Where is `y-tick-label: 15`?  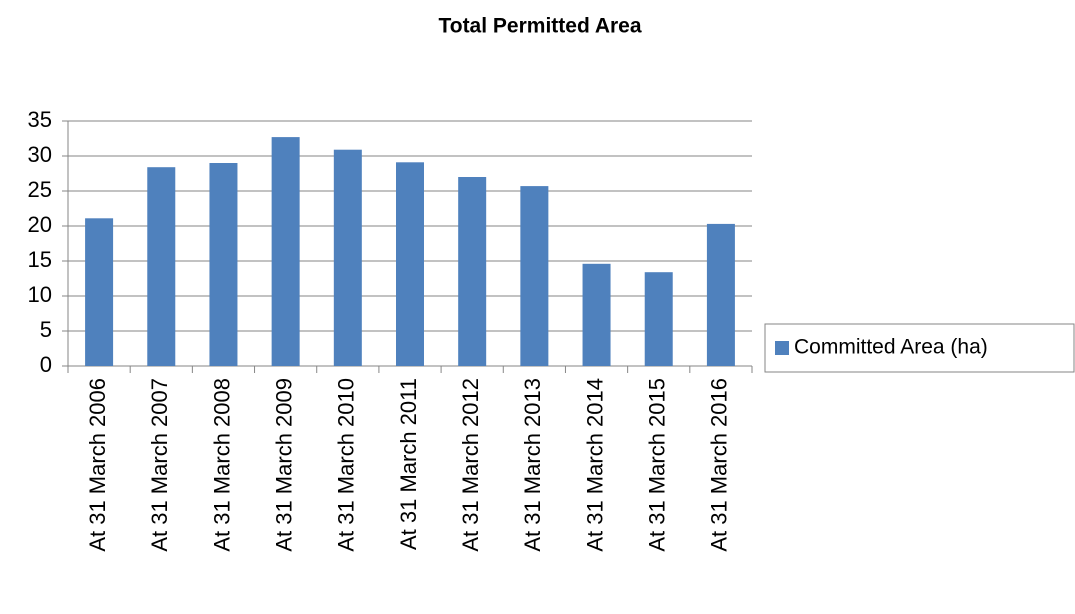
y-tick-label: 15 is located at coordinates (40, 259).